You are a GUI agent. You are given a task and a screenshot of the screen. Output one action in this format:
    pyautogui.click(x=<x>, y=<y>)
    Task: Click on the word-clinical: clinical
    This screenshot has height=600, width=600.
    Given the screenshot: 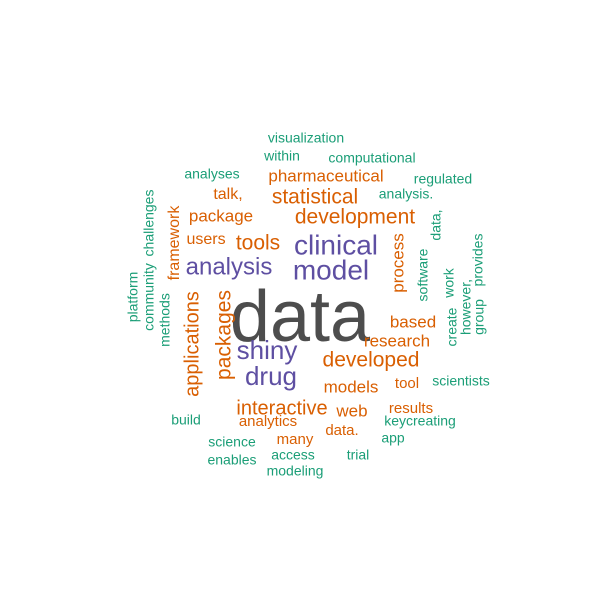 What is the action you would take?
    pyautogui.click(x=336, y=244)
    